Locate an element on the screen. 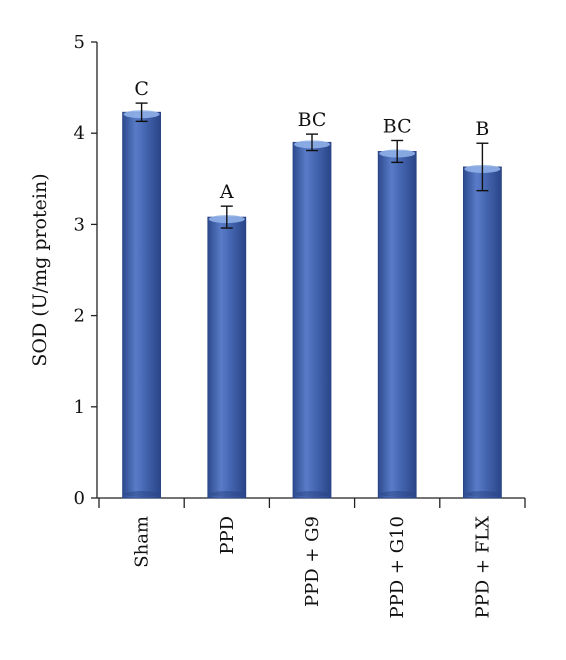  x-category-label: Sham is located at coordinates (142, 542).